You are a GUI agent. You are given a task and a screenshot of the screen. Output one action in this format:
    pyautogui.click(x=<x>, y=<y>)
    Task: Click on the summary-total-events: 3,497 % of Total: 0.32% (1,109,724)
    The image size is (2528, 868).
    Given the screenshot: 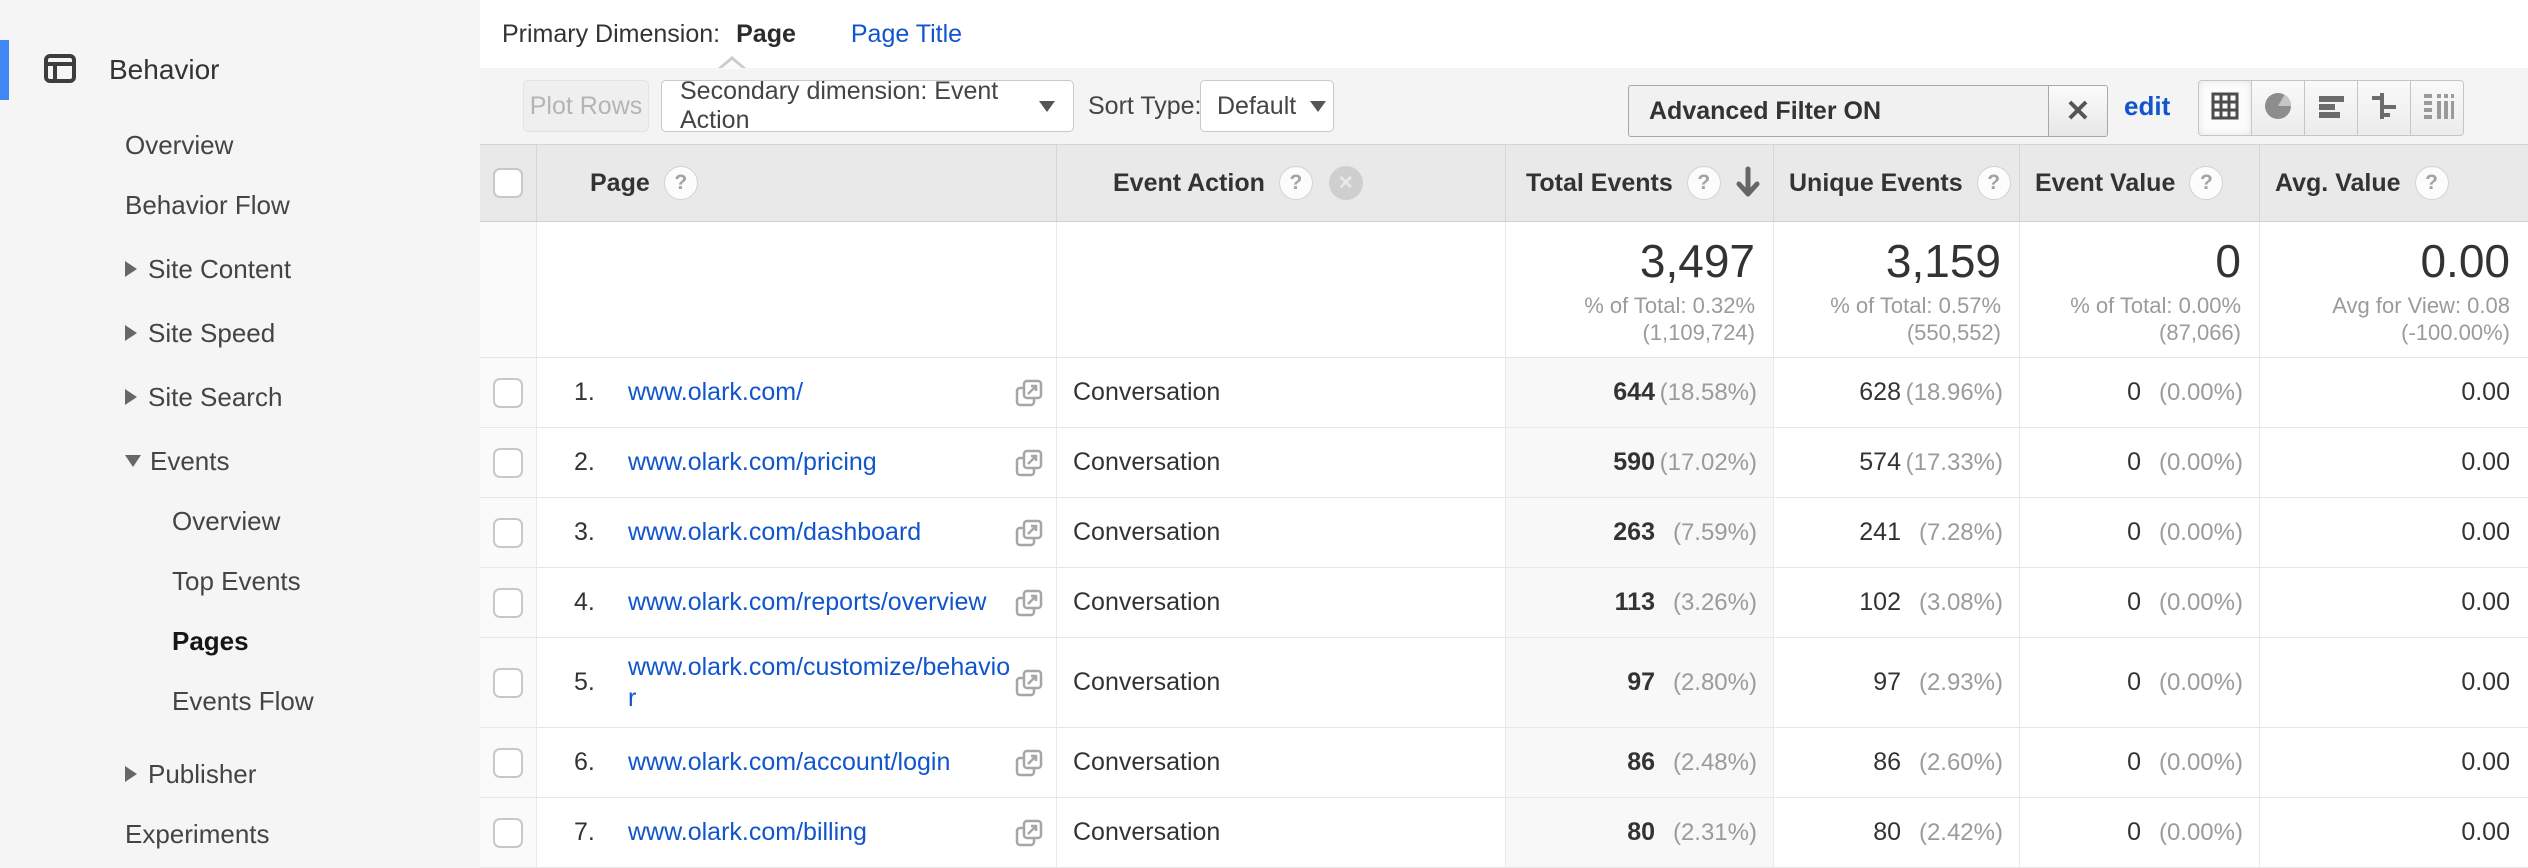 What is the action you would take?
    pyautogui.click(x=1640, y=289)
    